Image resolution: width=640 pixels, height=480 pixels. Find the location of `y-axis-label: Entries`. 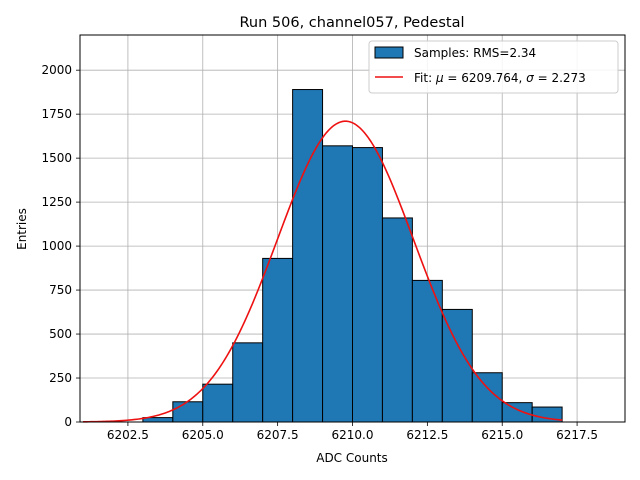

y-axis-label: Entries is located at coordinates (22, 229).